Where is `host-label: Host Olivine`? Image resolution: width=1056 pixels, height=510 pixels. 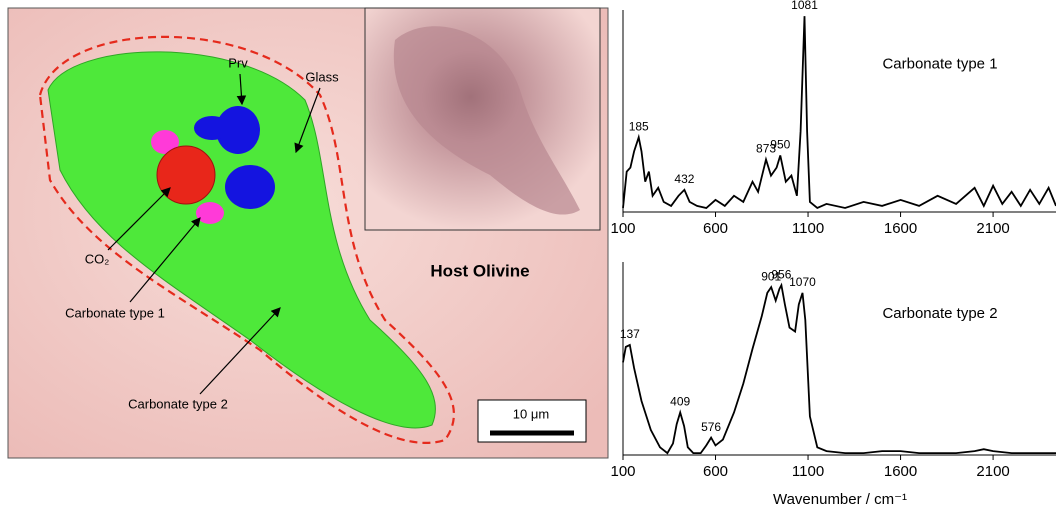
host-label: Host Olivine is located at coordinates (479, 270).